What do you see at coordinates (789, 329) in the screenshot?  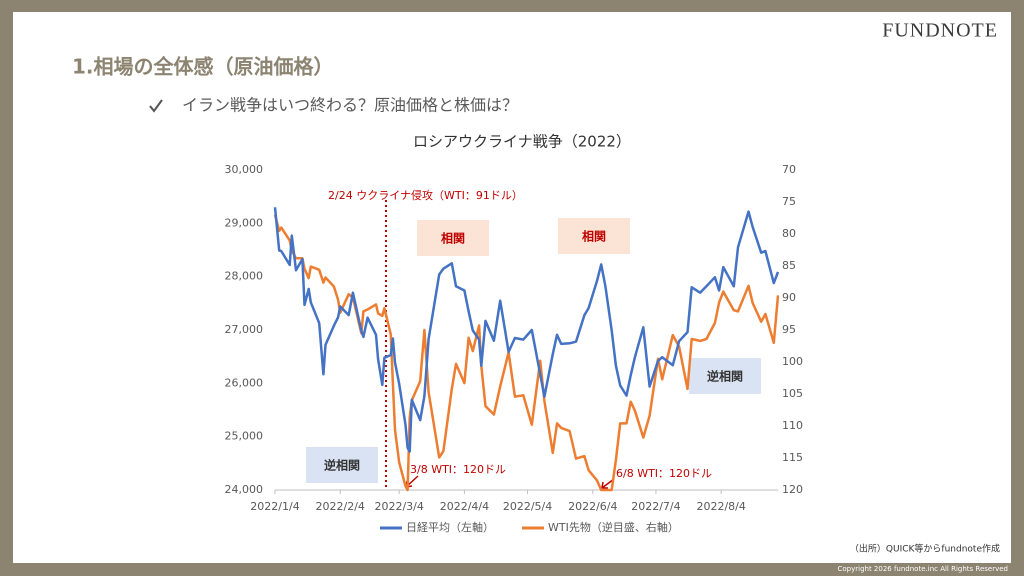 I see `y2-tick-label: 95` at bounding box center [789, 329].